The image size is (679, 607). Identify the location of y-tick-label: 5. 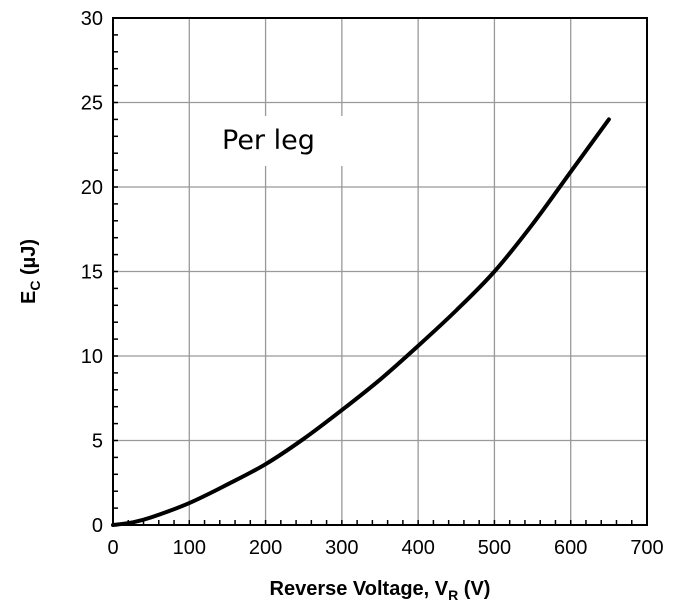
(97, 442).